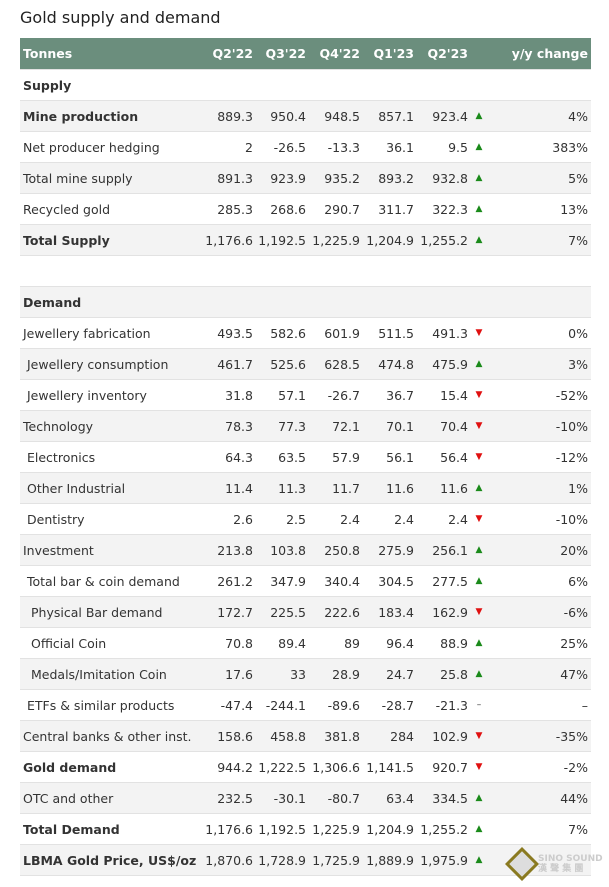 The height and width of the screenshot is (887, 609). What do you see at coordinates (441, 612) in the screenshot?
I see `cell-value: 162.9` at bounding box center [441, 612].